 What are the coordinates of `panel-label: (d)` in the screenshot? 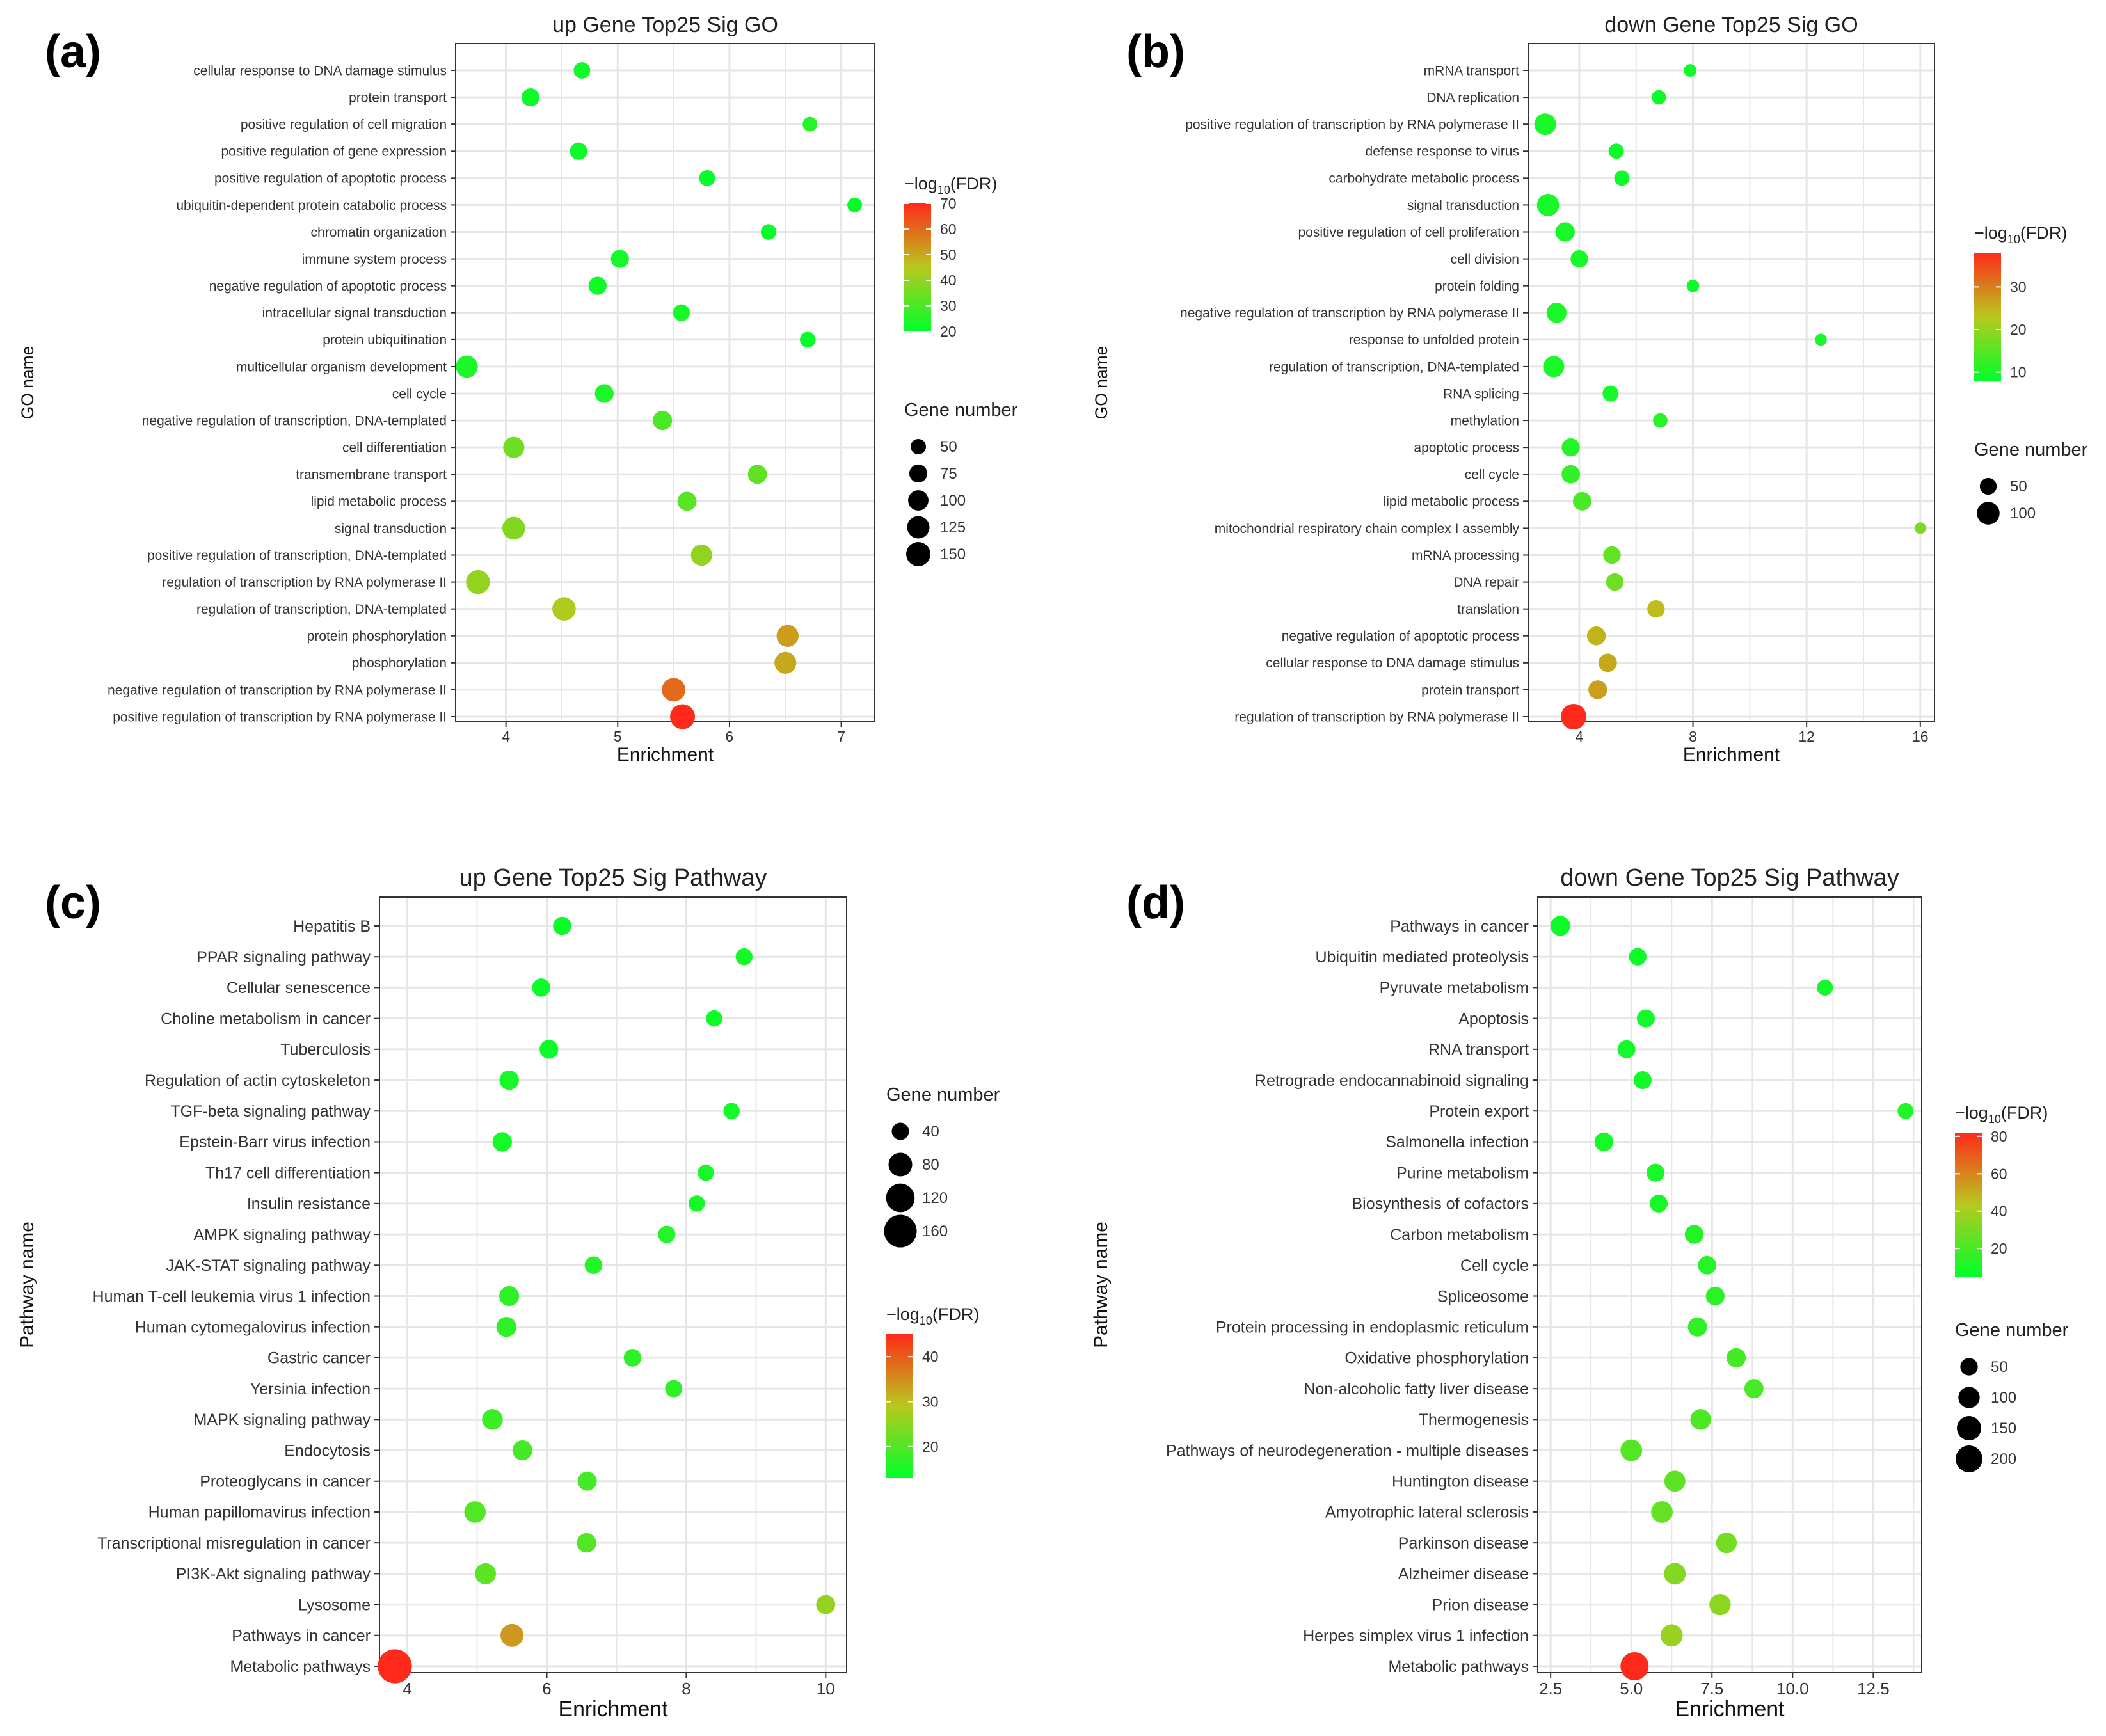 It's located at (1155, 902).